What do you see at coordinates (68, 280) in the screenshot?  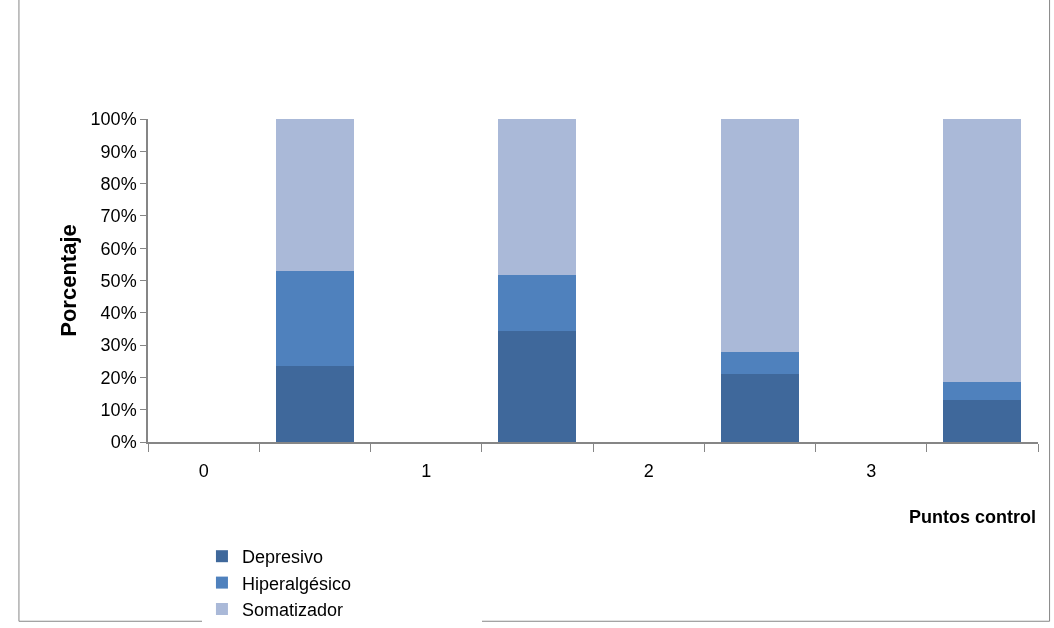 I see `y-axis-title: Porcentaje` at bounding box center [68, 280].